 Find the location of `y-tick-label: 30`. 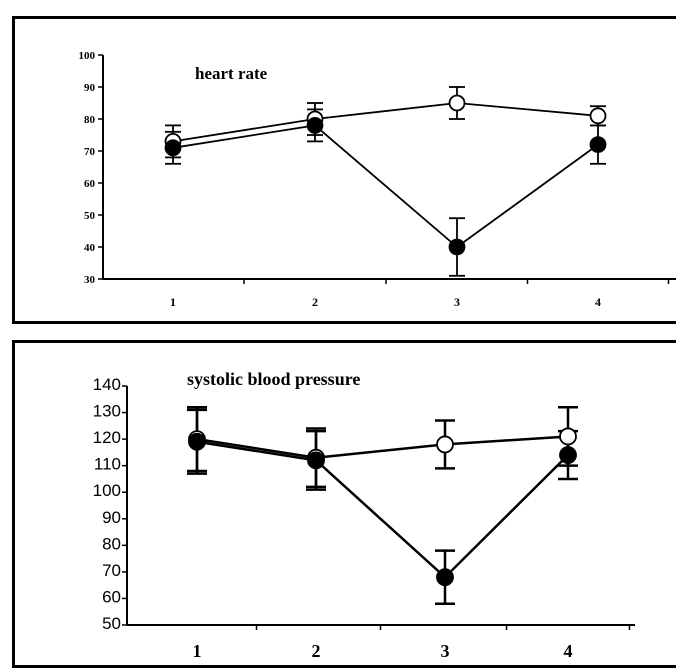

y-tick-label: 30 is located at coordinates (90, 280).